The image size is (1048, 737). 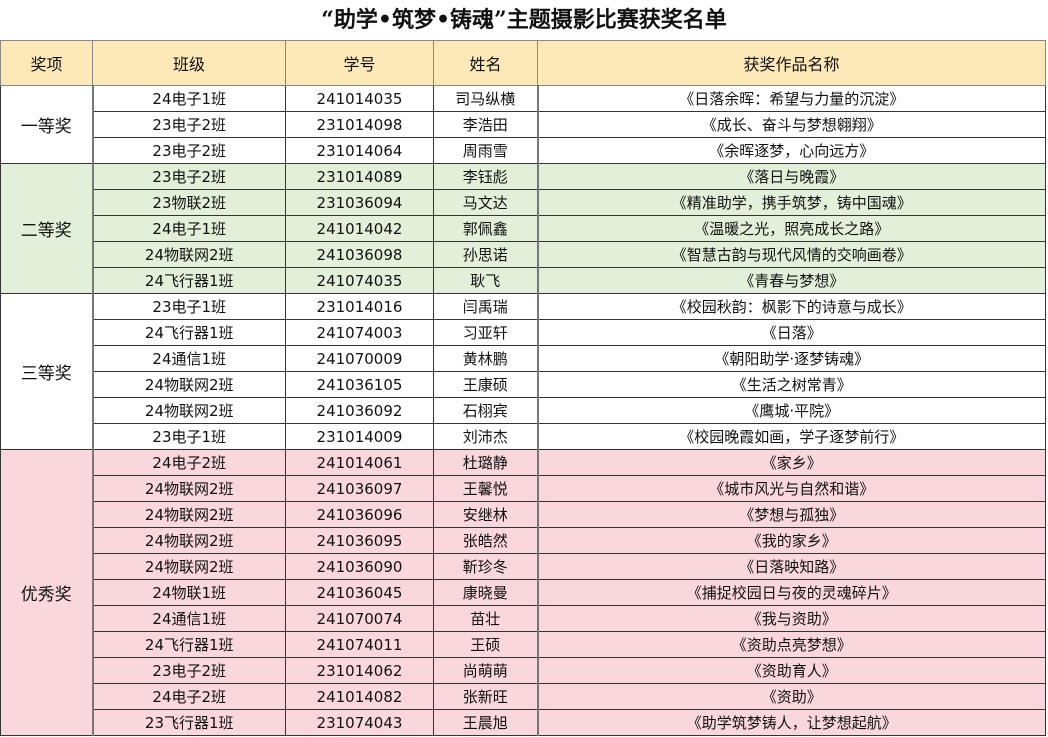 What do you see at coordinates (359, 670) in the screenshot?
I see `student-id-cell: 231014062` at bounding box center [359, 670].